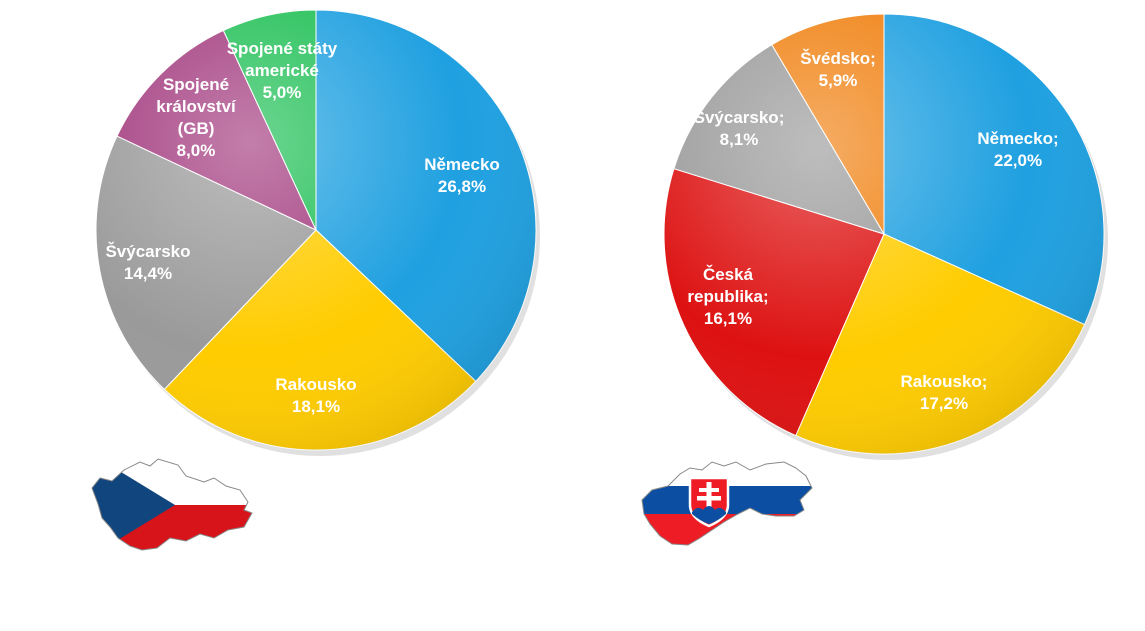 The image size is (1145, 631). I want to click on right-pie-label-svedsko: Švédsko; 5,9%, so click(838, 69).